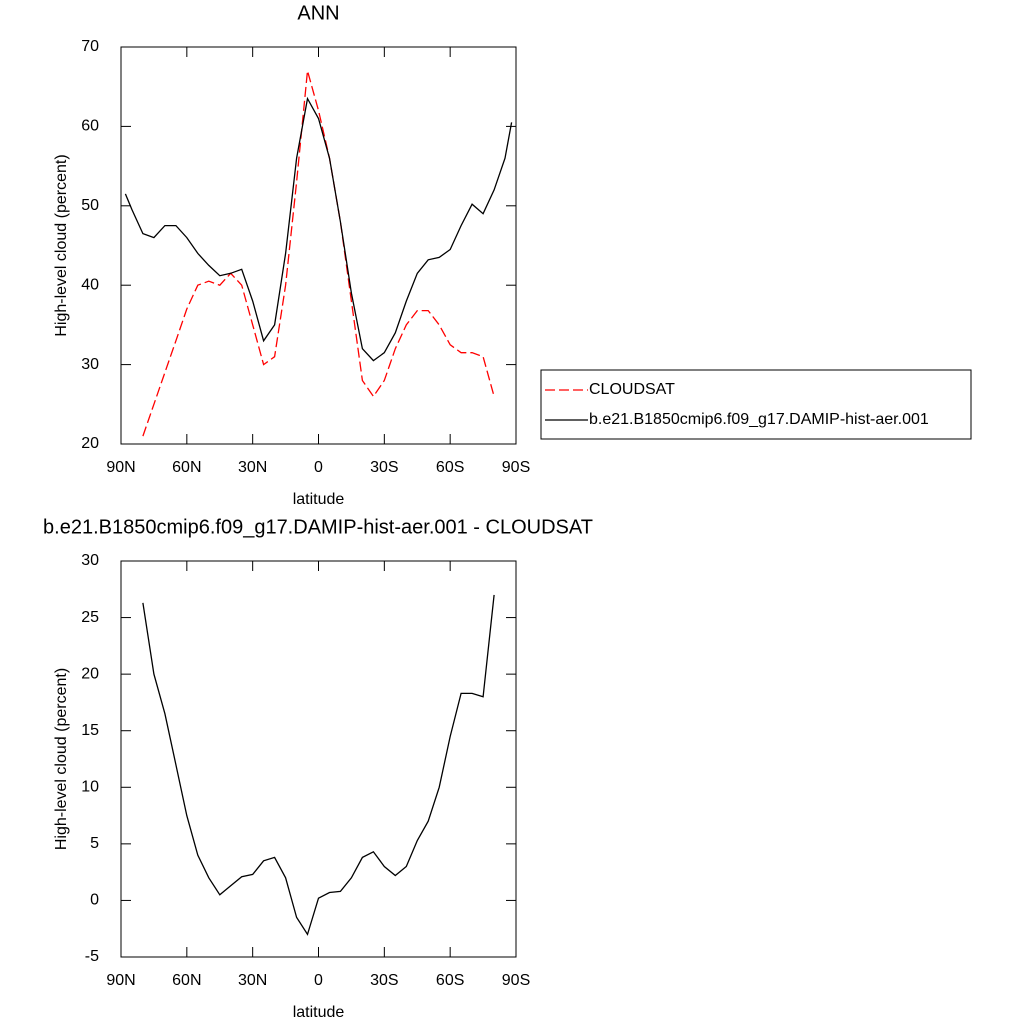 This screenshot has width=1024, height=1024. I want to click on legend-box, so click(756, 404).